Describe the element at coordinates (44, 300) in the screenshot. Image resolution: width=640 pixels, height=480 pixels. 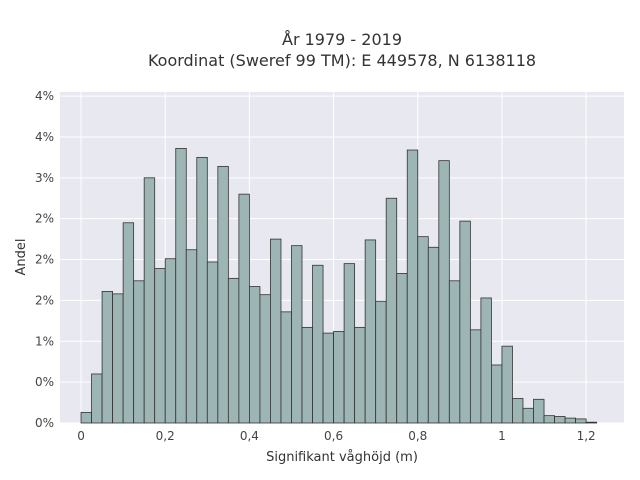
I see `y-tick-label-3: 2%` at that location.